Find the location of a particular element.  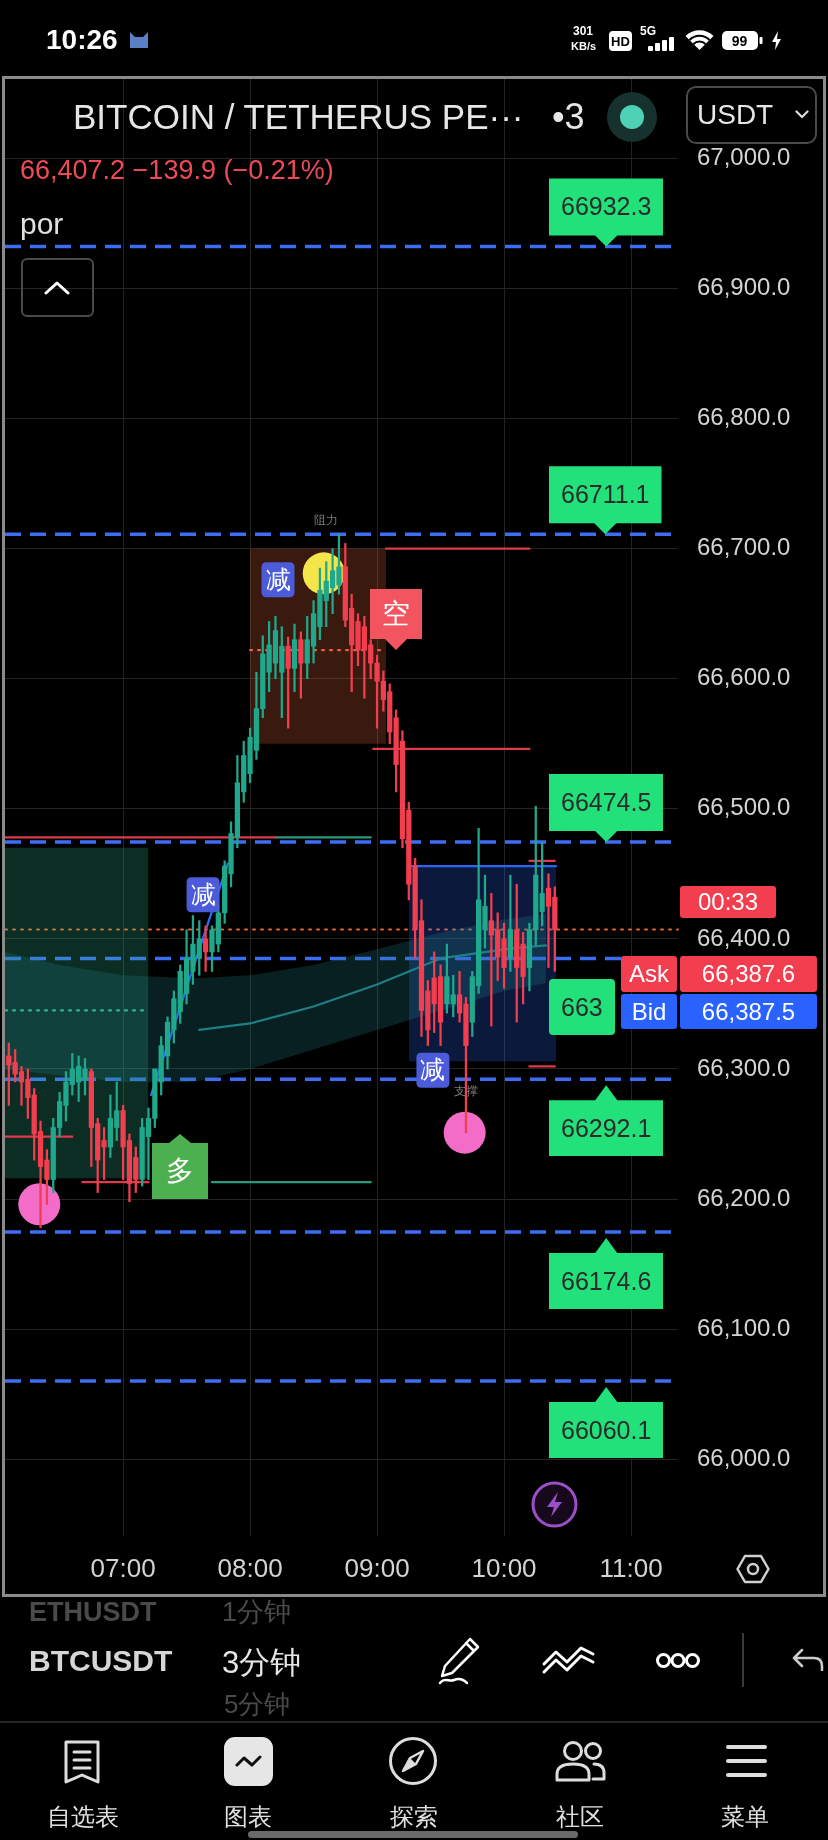

ref-line-label: 66711.1 is located at coordinates (605, 500).